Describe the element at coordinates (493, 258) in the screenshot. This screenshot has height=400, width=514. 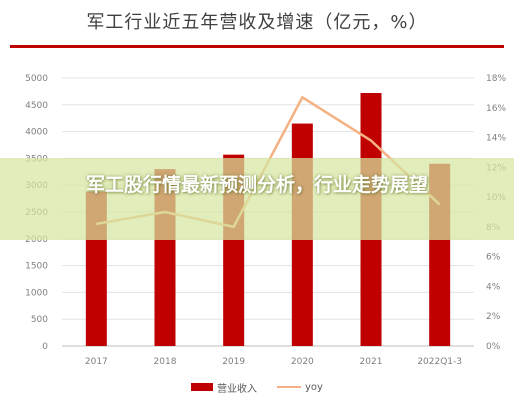
I see `right-tick-label: 6%` at that location.